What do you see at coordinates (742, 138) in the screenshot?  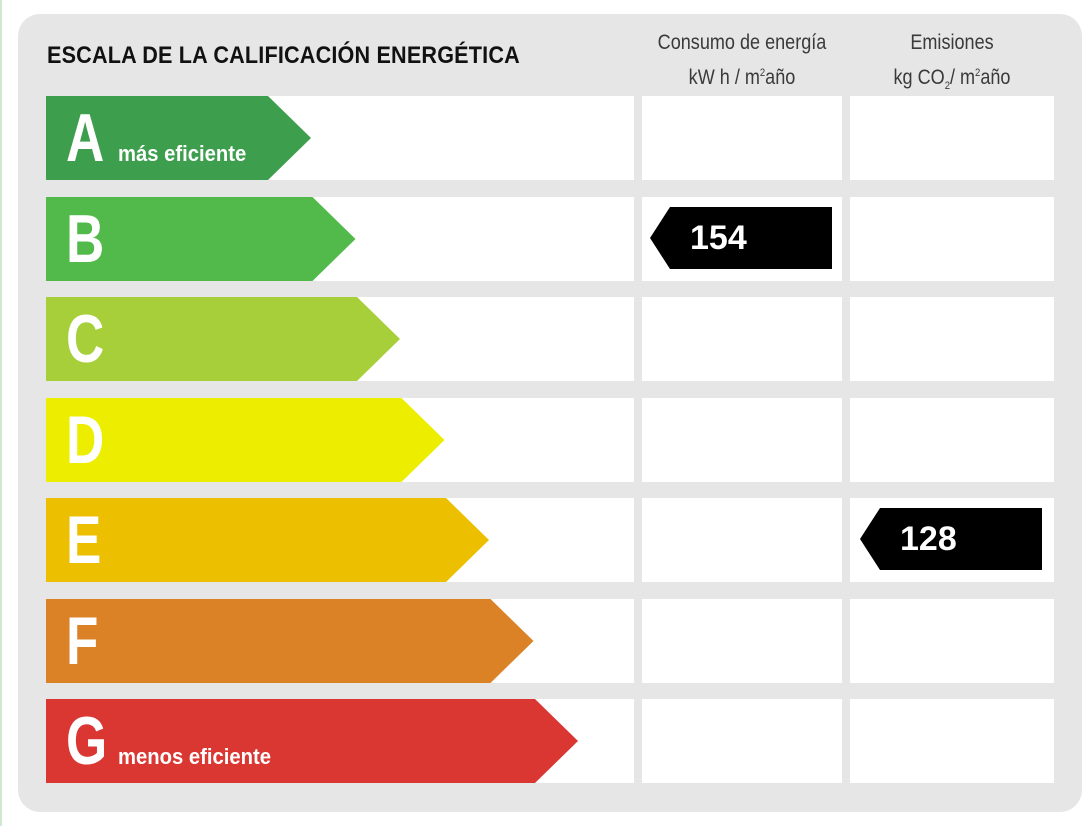 I see `energy-cell-a` at bounding box center [742, 138].